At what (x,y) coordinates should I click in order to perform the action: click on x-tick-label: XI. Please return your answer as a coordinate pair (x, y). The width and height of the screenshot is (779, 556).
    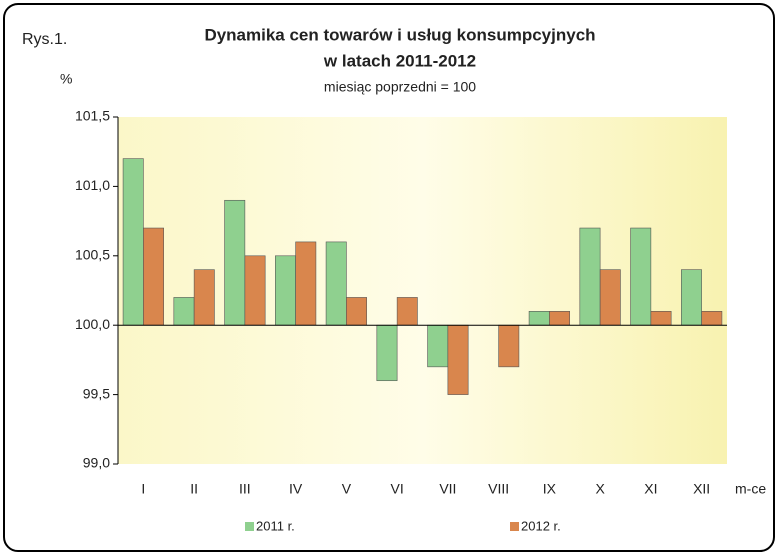
    Looking at the image, I should click on (650, 489).